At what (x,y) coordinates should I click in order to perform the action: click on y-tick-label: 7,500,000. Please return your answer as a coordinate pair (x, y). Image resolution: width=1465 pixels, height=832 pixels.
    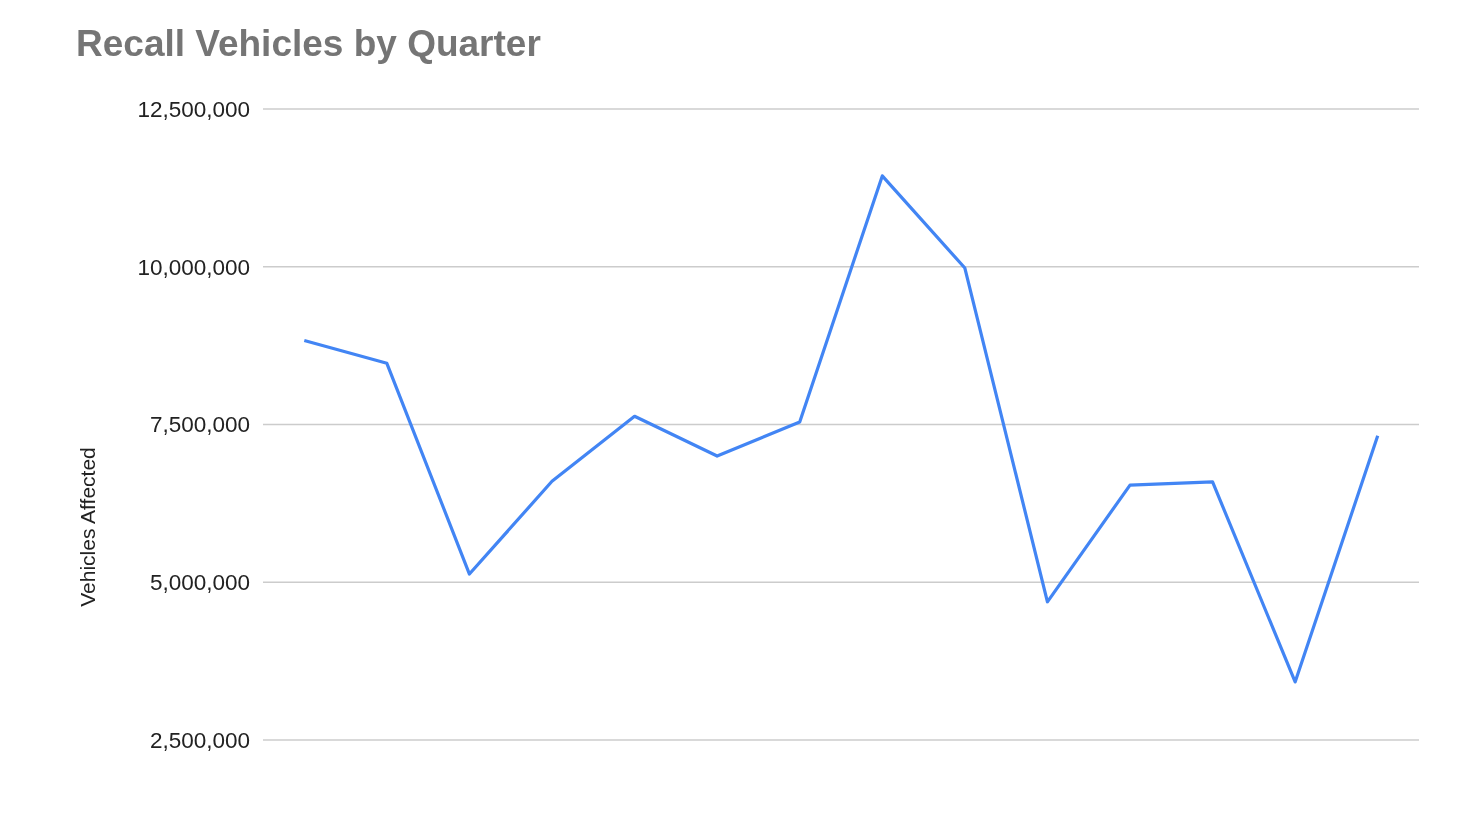
    Looking at the image, I should click on (199, 425).